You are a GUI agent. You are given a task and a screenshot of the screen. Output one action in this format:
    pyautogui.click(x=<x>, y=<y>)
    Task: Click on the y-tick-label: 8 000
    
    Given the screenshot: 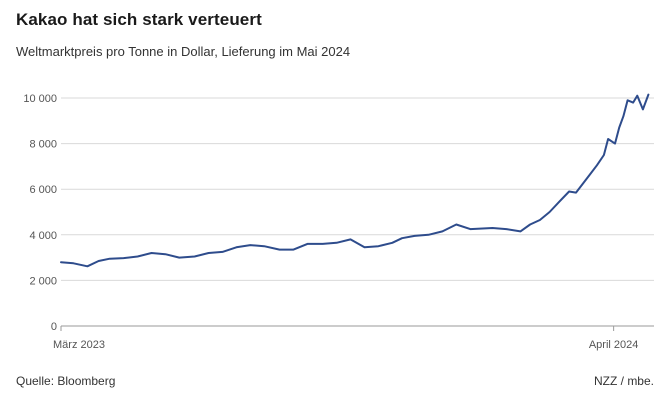 What is the action you would take?
    pyautogui.click(x=43, y=145)
    